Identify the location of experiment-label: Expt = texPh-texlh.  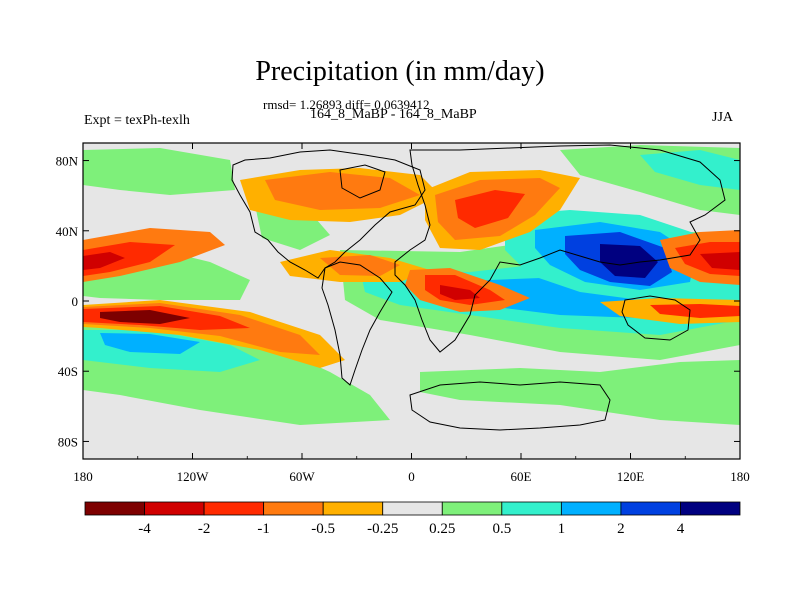
(137, 120).